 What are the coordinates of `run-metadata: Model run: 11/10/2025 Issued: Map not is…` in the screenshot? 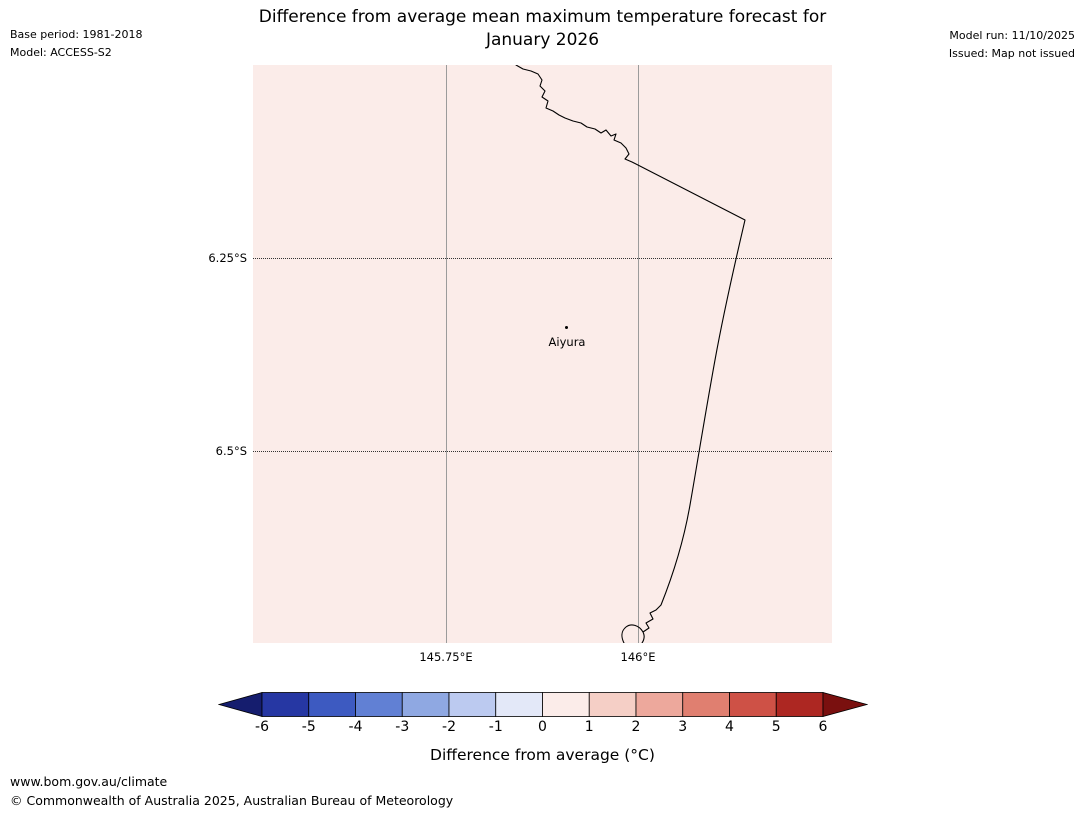 It's located at (1012, 44).